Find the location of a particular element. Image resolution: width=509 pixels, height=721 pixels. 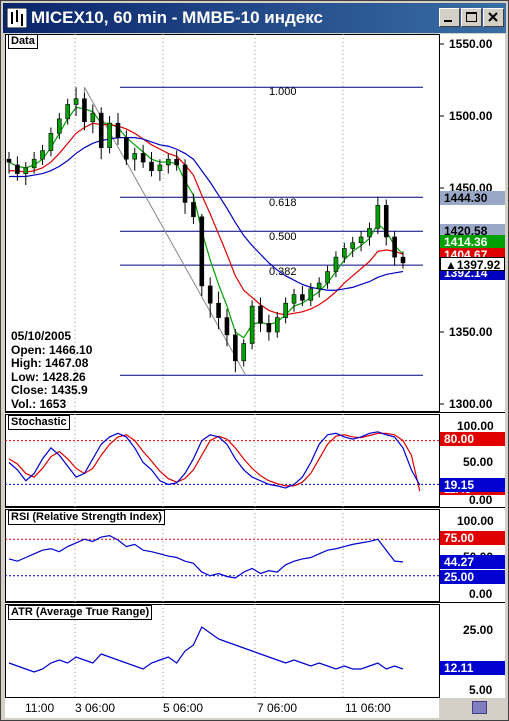

close-icon is located at coordinates (493, 17).